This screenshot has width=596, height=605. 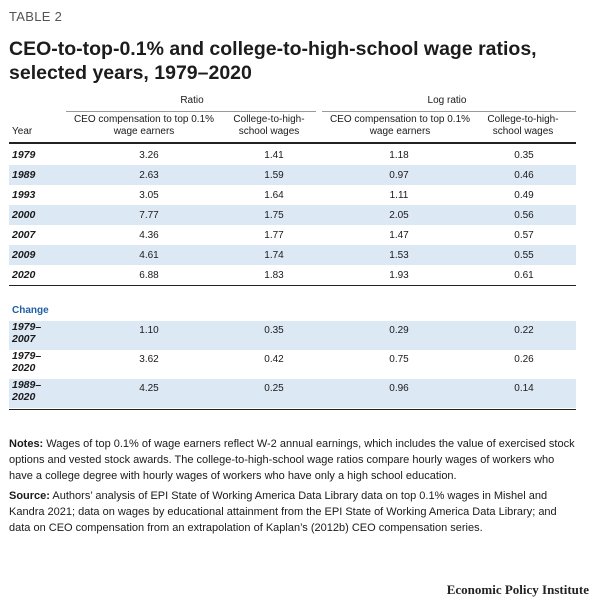 I want to click on row-year: 1993, so click(x=24, y=195).